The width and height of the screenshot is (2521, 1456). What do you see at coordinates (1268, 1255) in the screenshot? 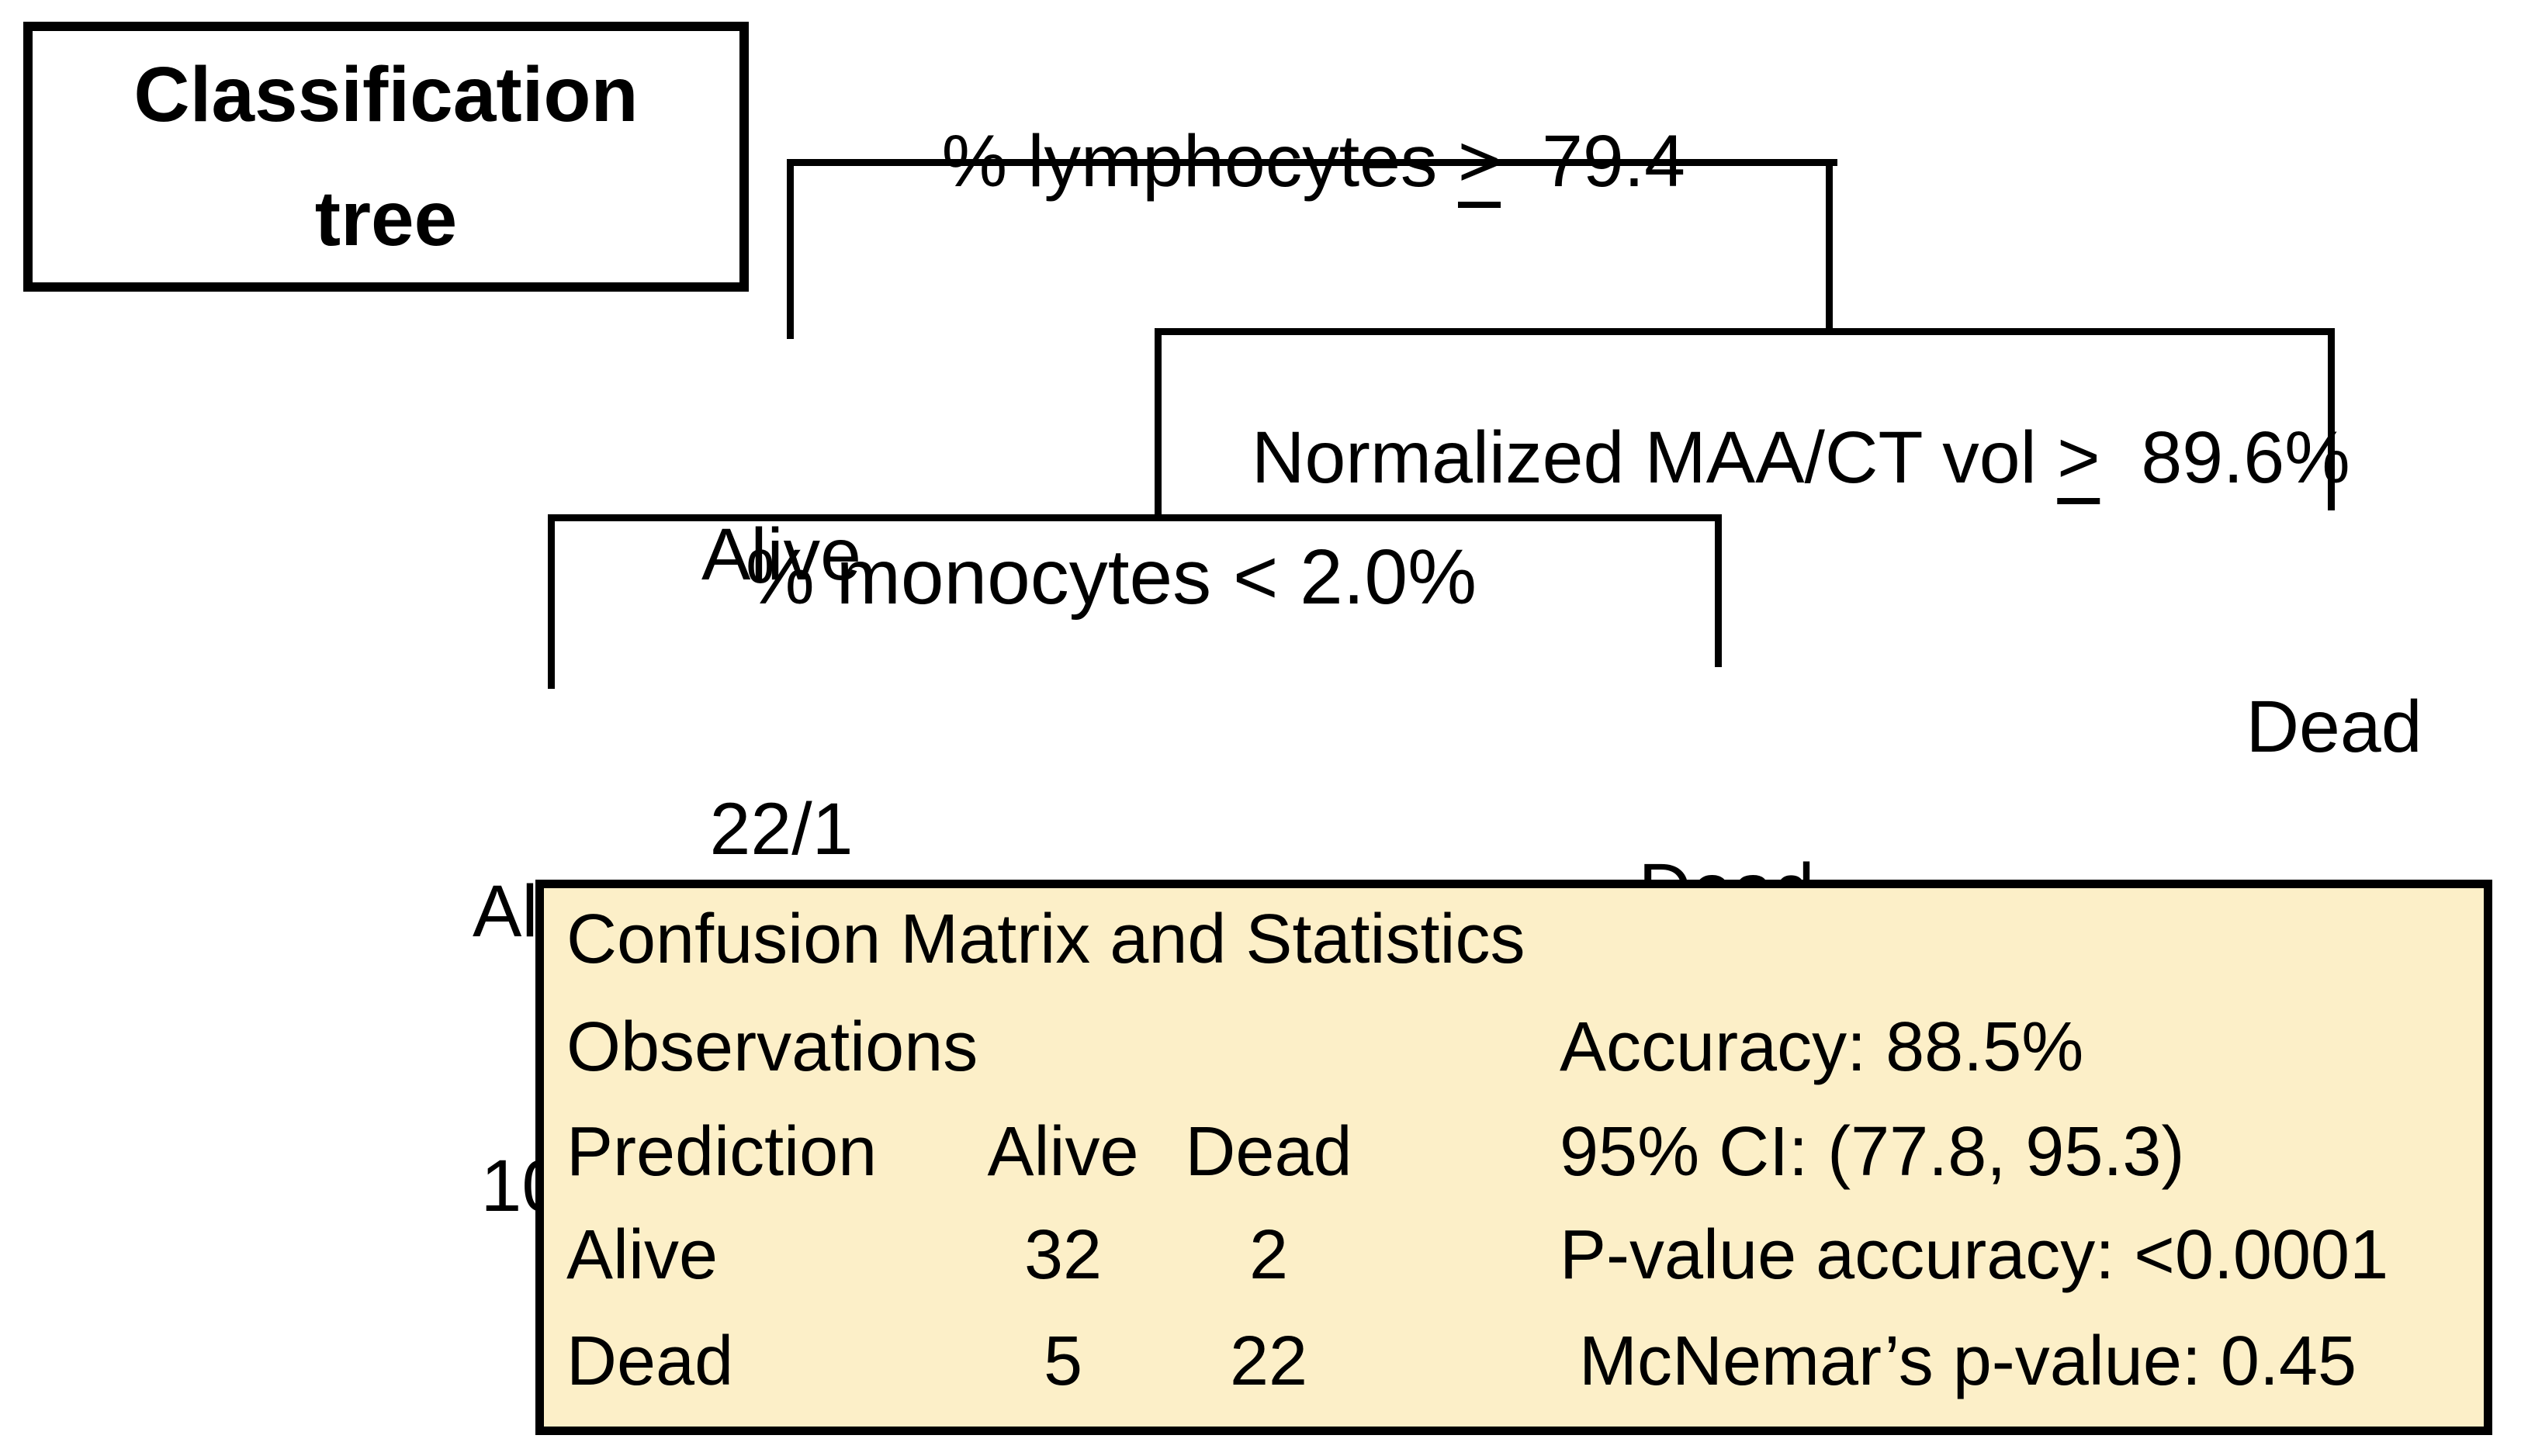
I see `matrix-cell-alive-dead: 2` at bounding box center [1268, 1255].